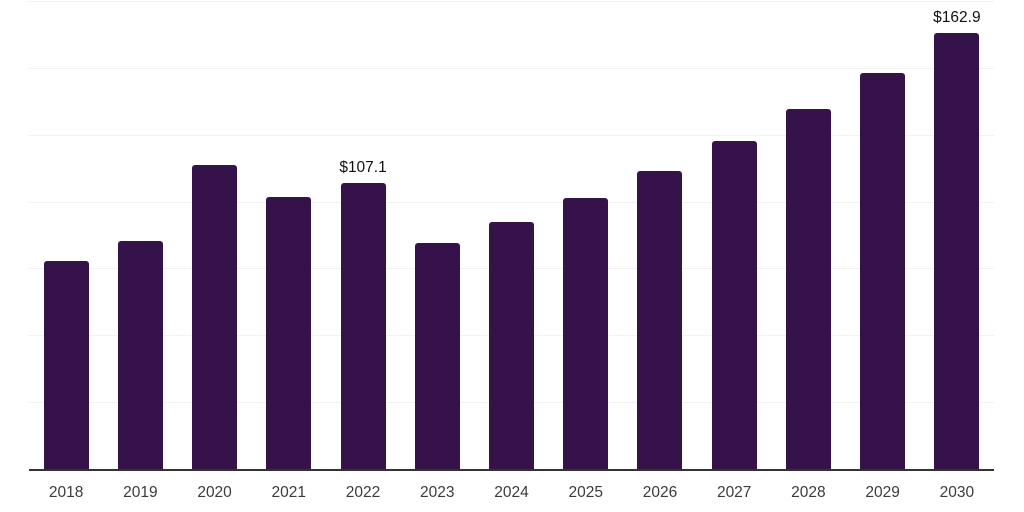 The height and width of the screenshot is (512, 1024). I want to click on x-tick-label-2020: 2020, so click(214, 492).